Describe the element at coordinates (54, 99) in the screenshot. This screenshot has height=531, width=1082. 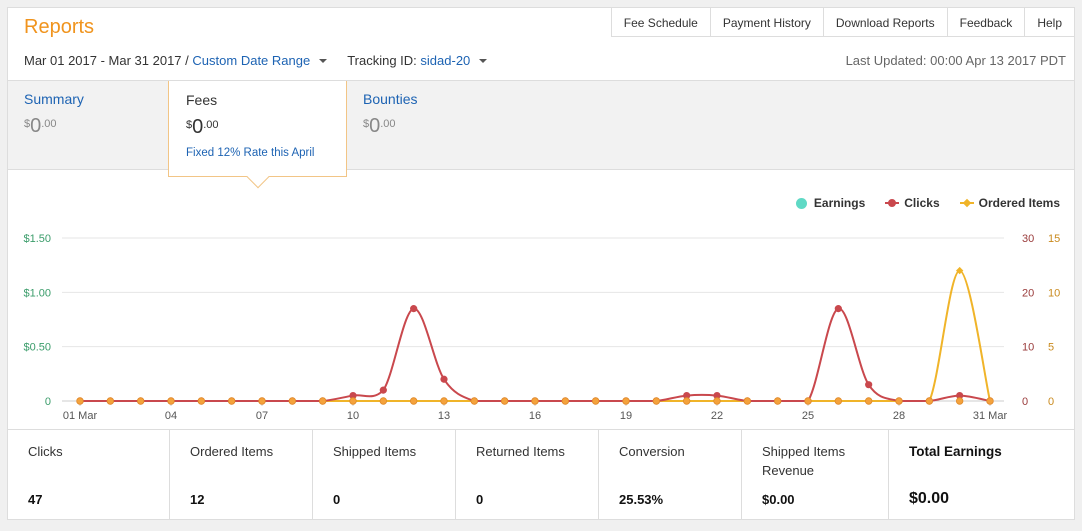
I see `tab-summary-label: Summary` at that location.